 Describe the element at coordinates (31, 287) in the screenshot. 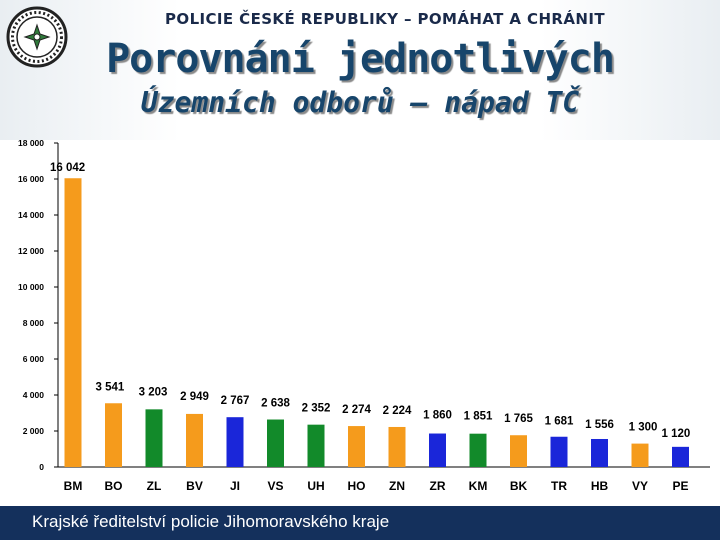

I see `y-tick-label: 10 000` at that location.